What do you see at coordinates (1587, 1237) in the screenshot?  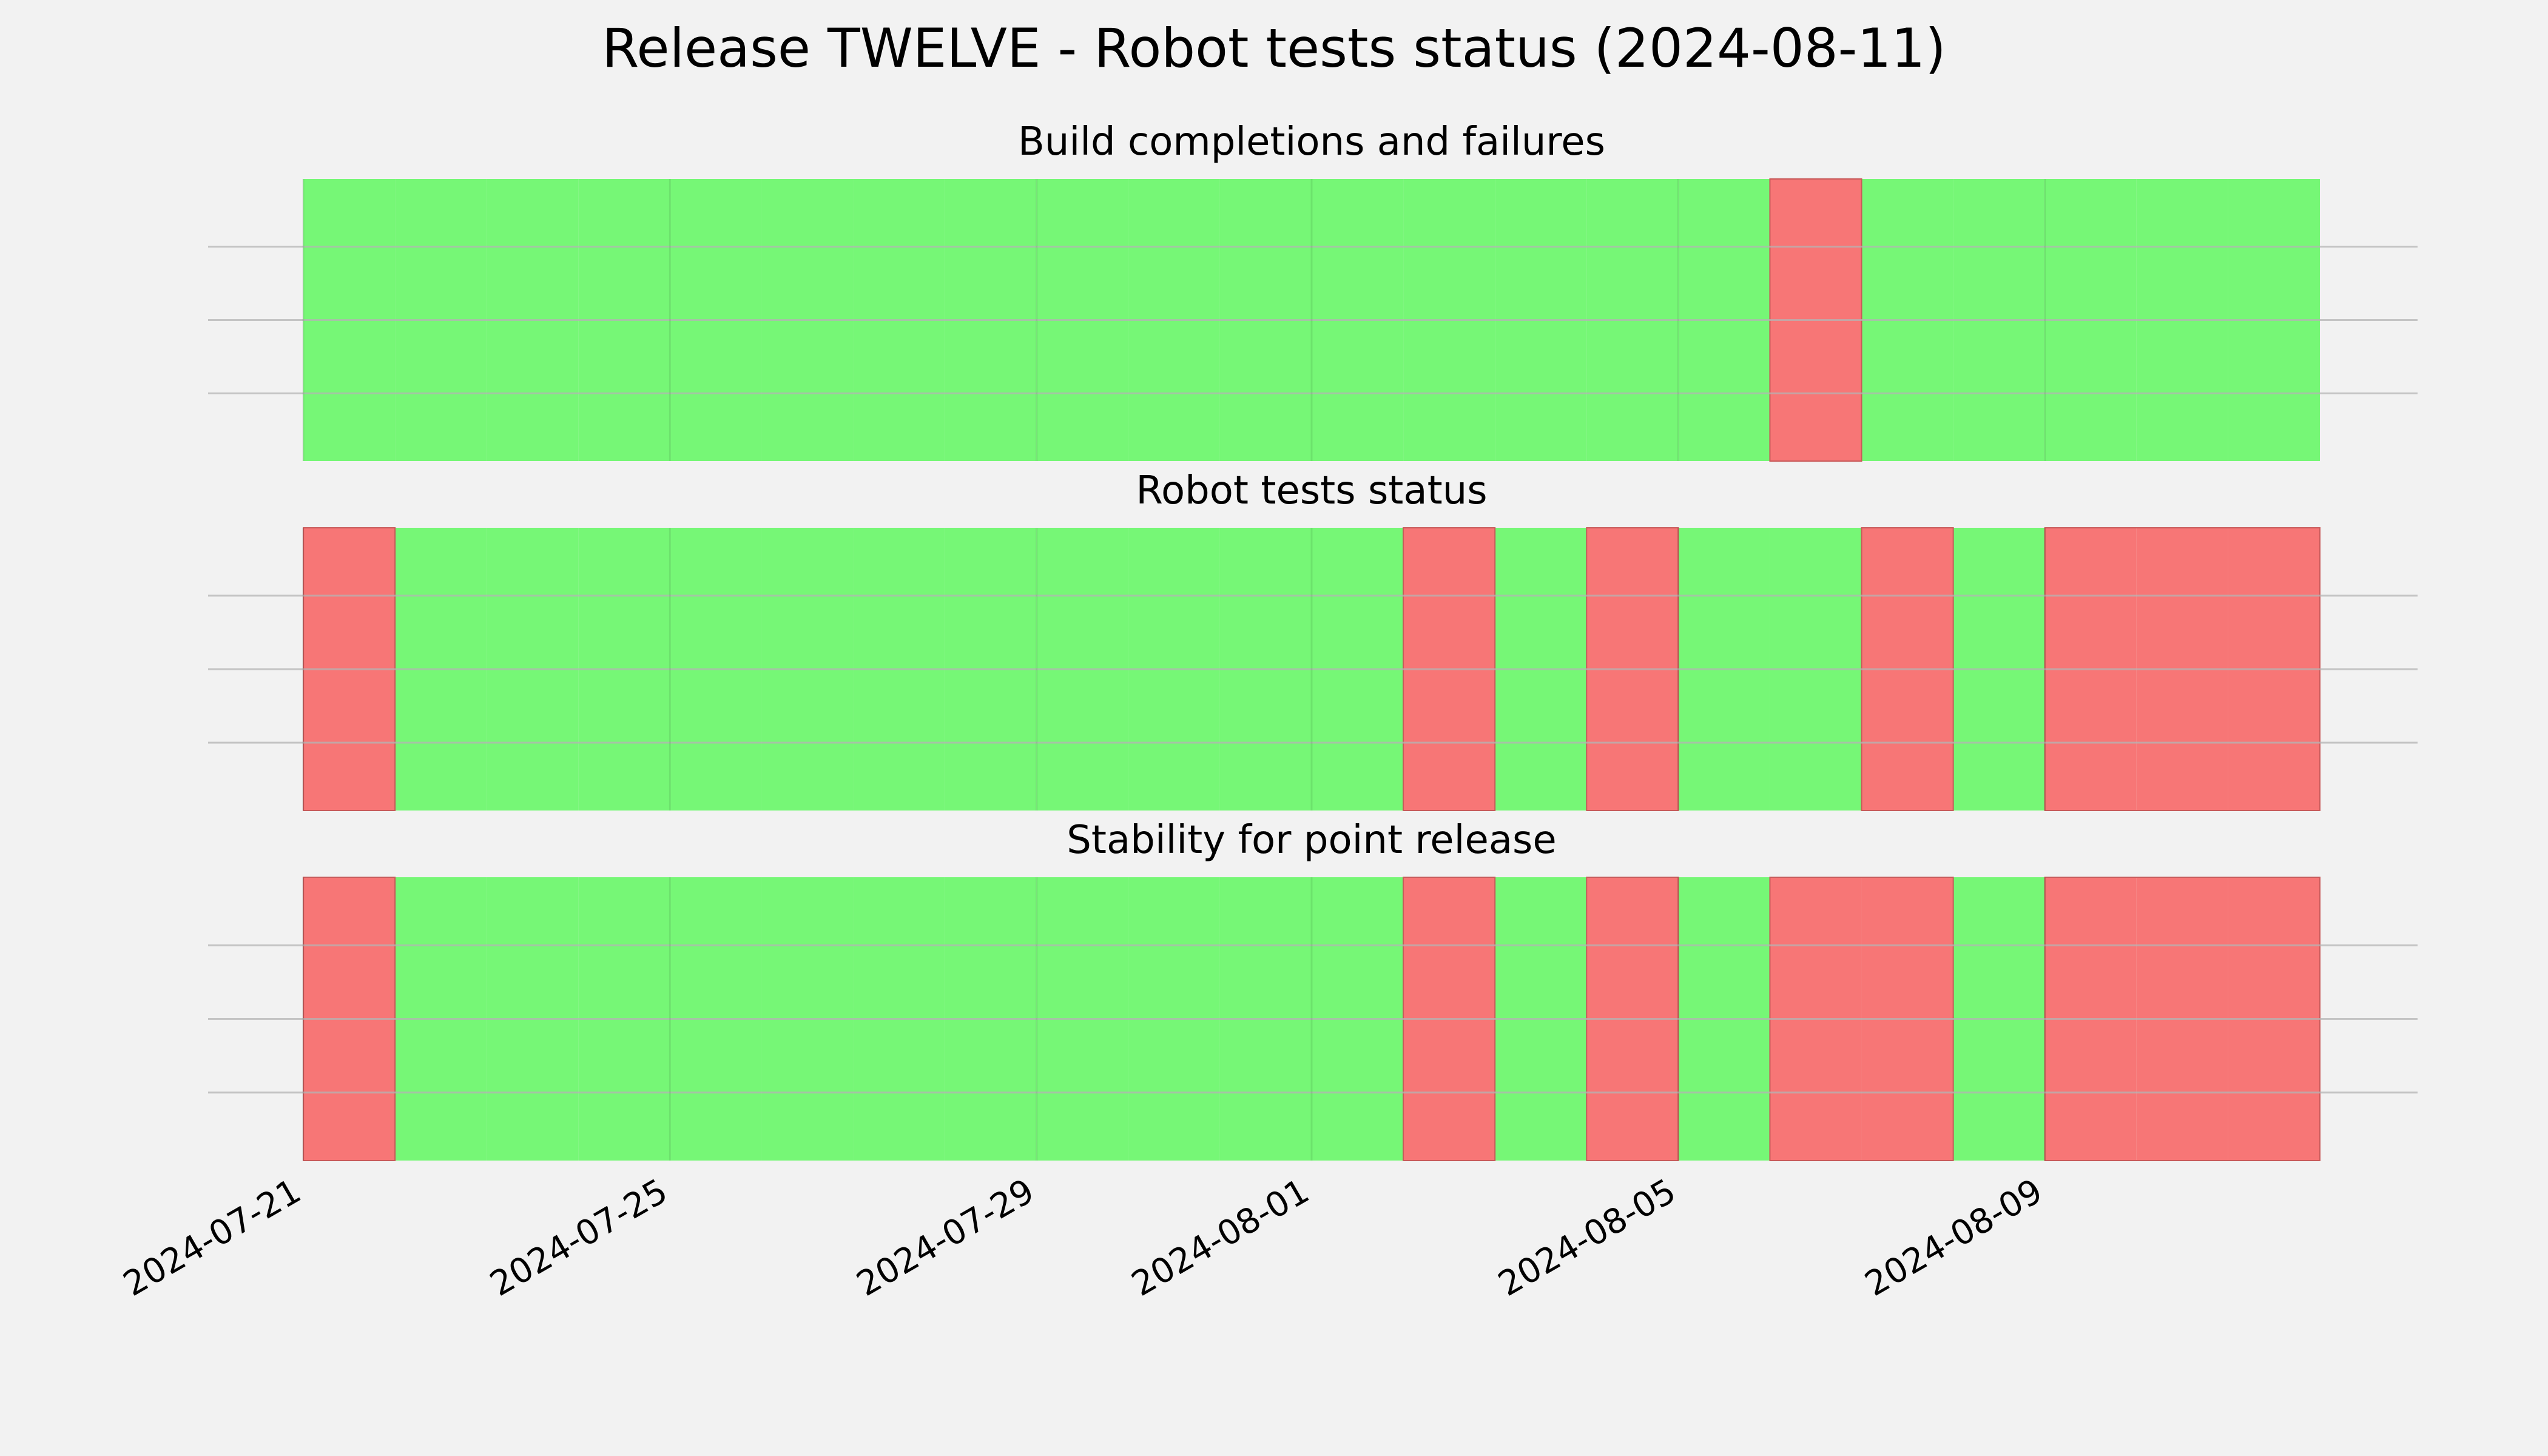 I see `x-tick-label: 2024-08-05` at bounding box center [1587, 1237].